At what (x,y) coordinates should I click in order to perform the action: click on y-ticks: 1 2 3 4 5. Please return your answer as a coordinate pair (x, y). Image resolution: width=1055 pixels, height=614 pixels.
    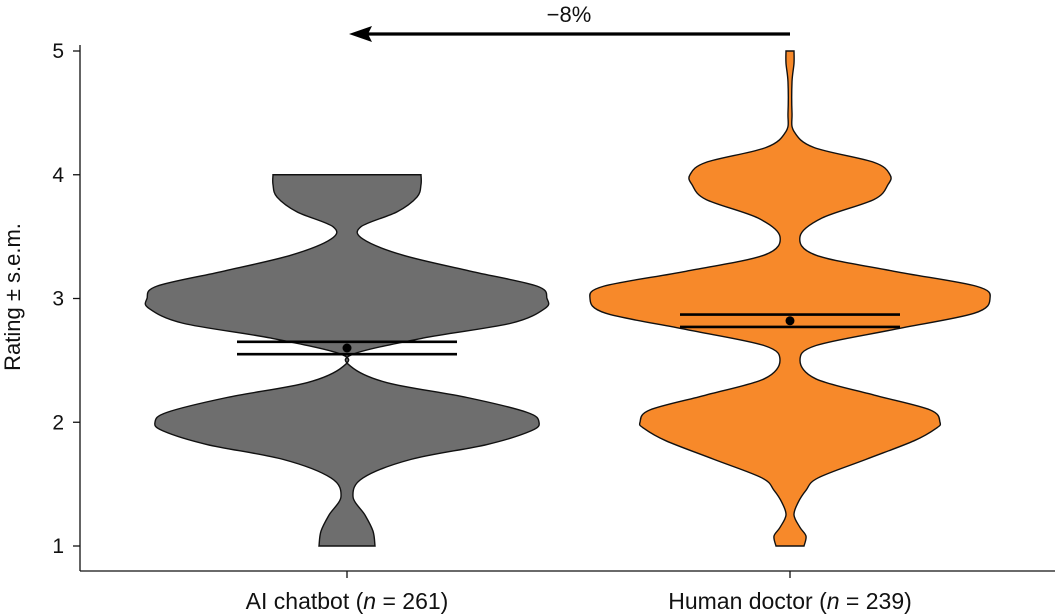
    Looking at the image, I should click on (66, 299).